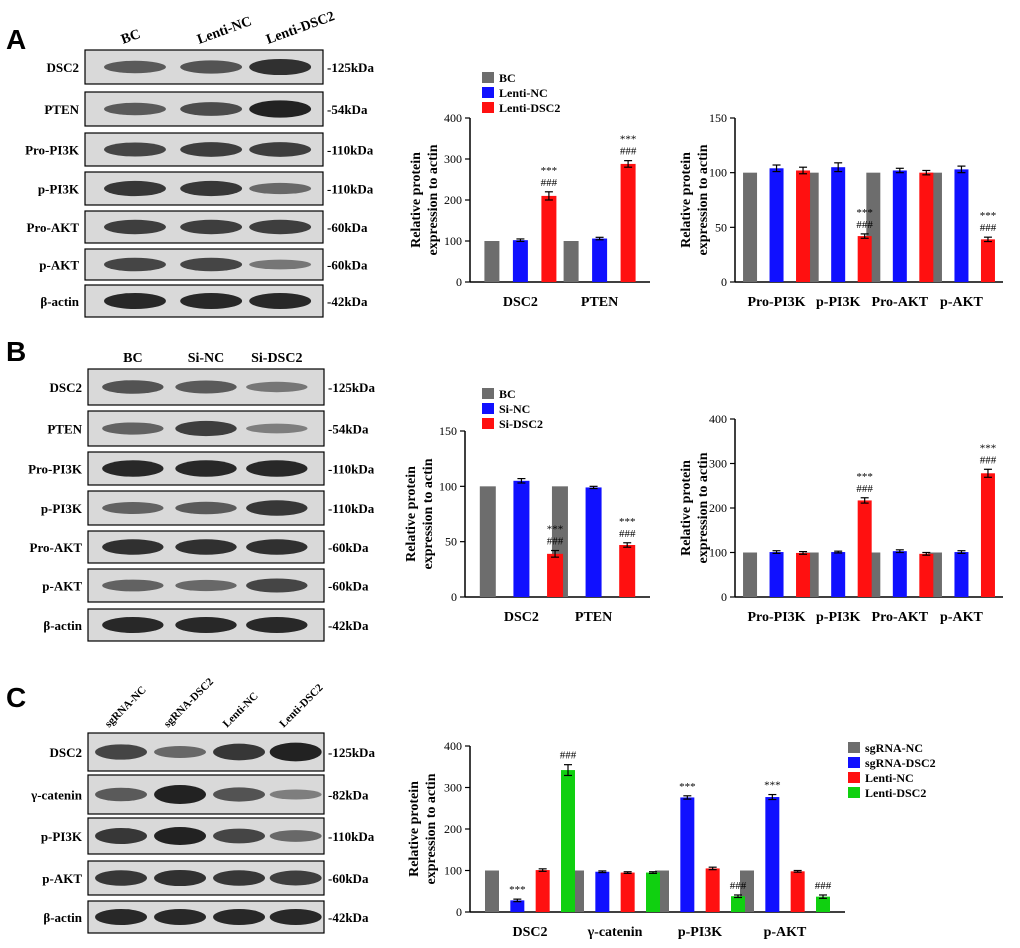  I want to click on blot-row-label: Pro-AKT, so click(53, 227).